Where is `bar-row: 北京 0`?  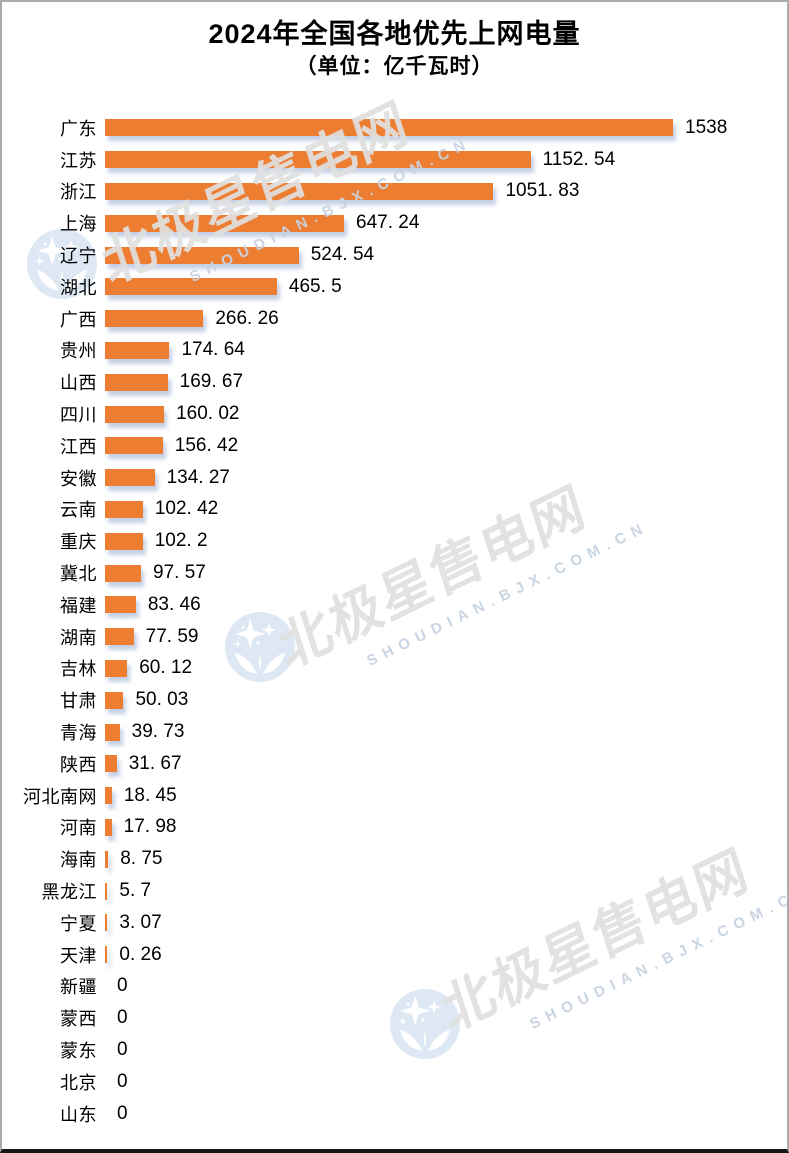 bar-row: 北京 0 is located at coordinates (394, 1082).